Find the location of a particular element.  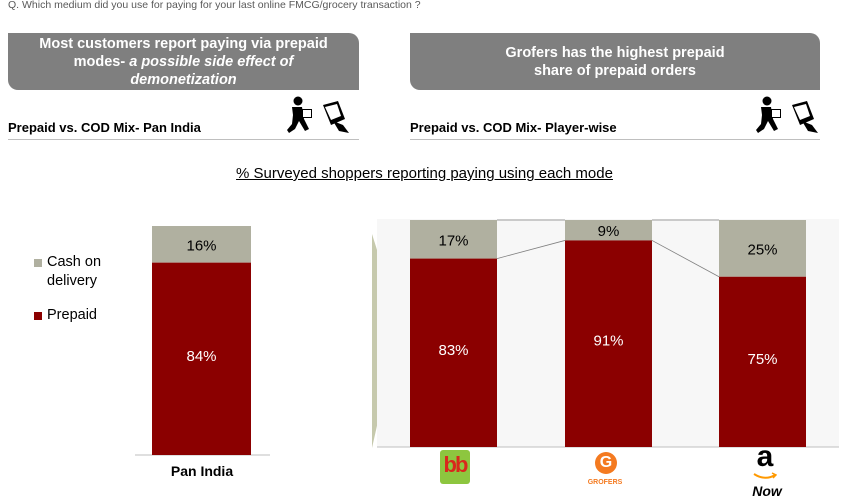

bigbasket-cod-bar is located at coordinates (453, 239).